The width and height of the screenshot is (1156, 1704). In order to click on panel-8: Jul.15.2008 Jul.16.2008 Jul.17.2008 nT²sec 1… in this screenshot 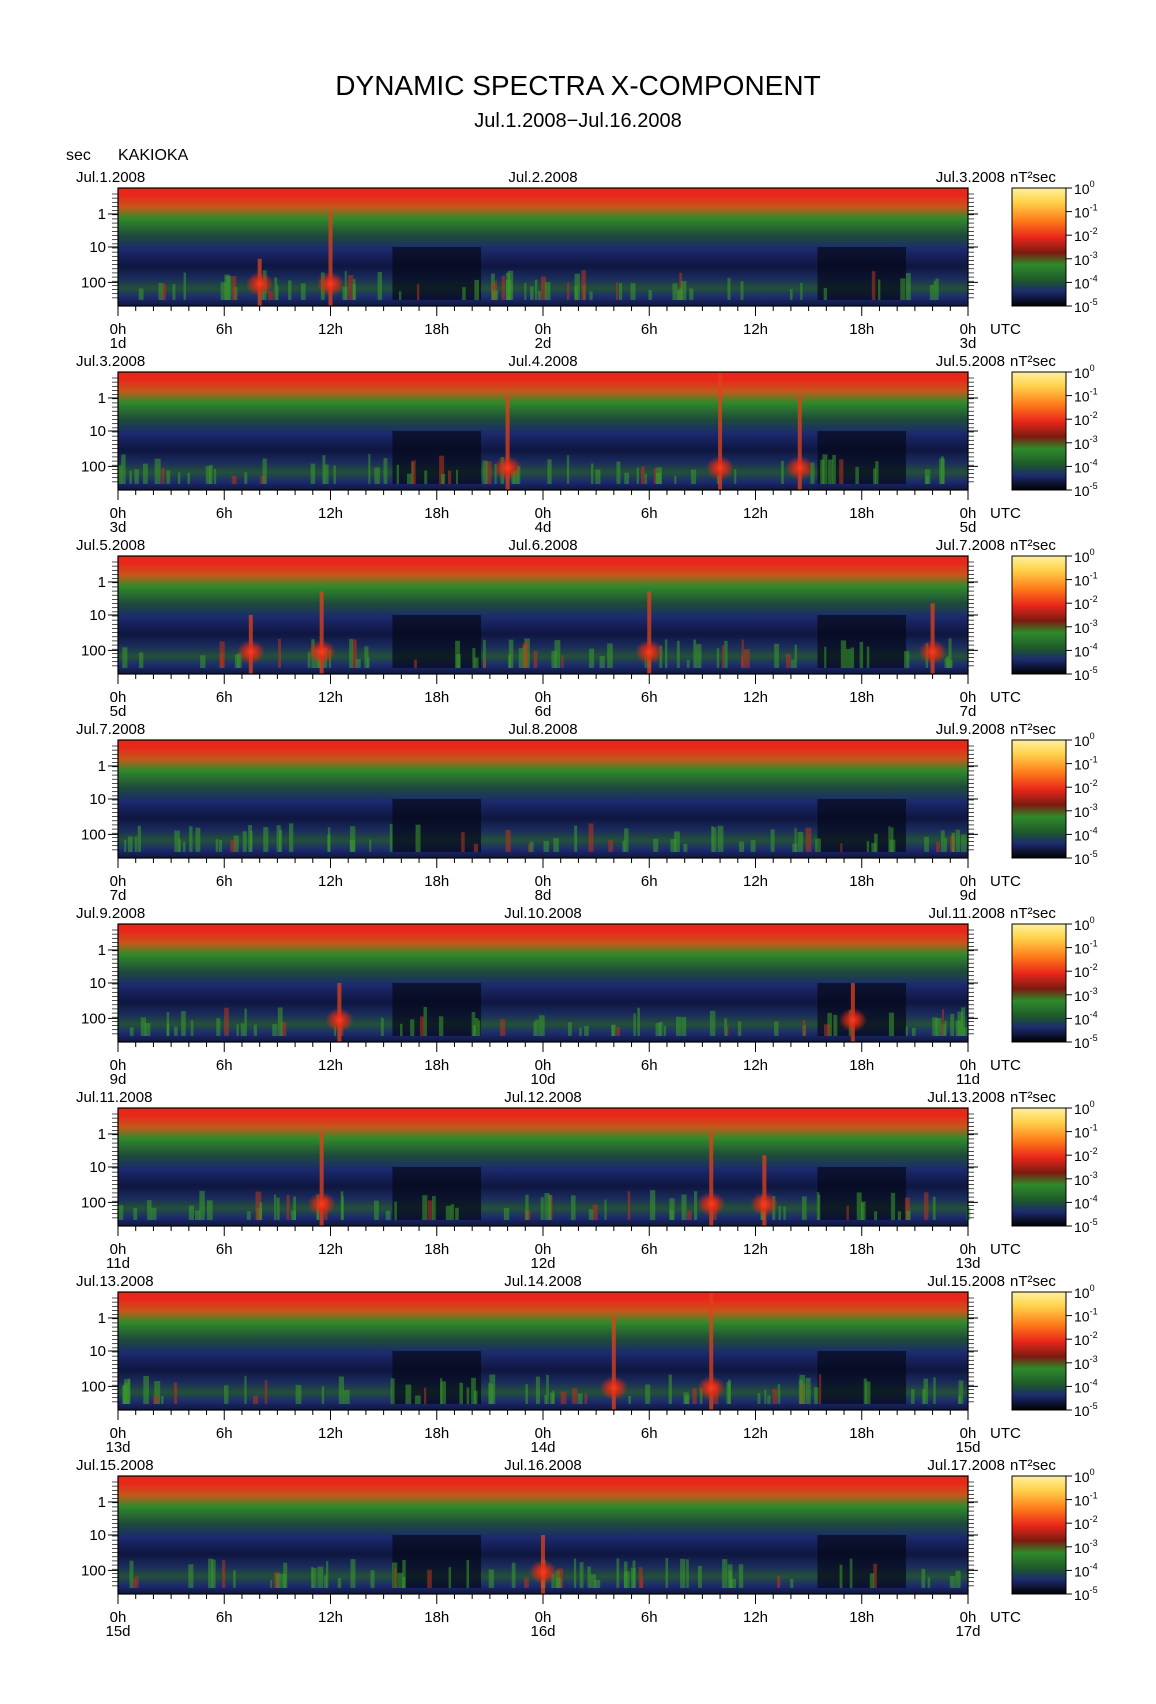, I will do `click(587, 1548)`.